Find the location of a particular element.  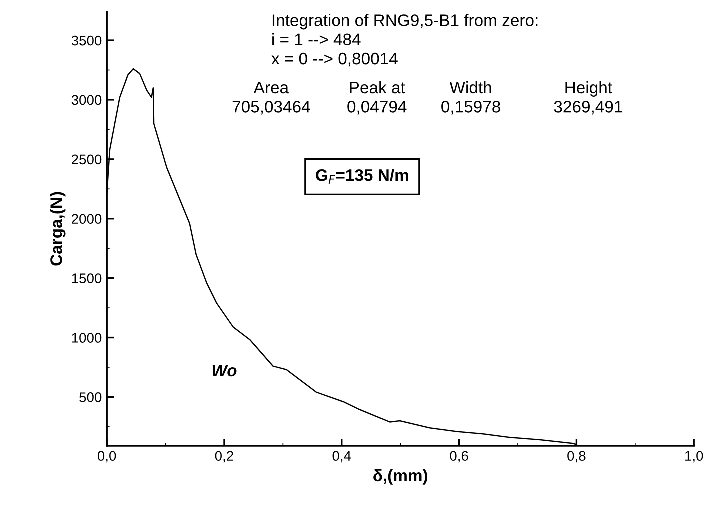

x-tick-label: 0,2 is located at coordinates (224, 457).